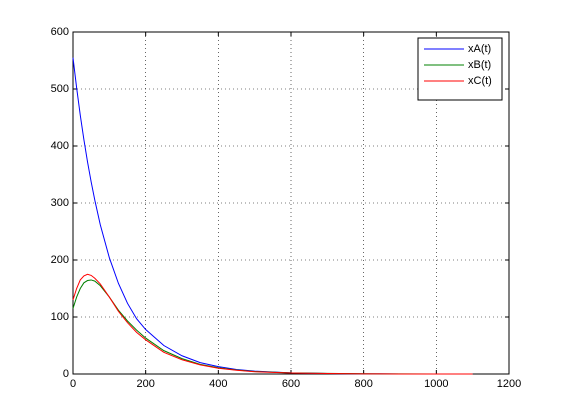 This screenshot has width=561, height=420. Describe the element at coordinates (145, 384) in the screenshot. I see `x-tick-label: 200` at that location.